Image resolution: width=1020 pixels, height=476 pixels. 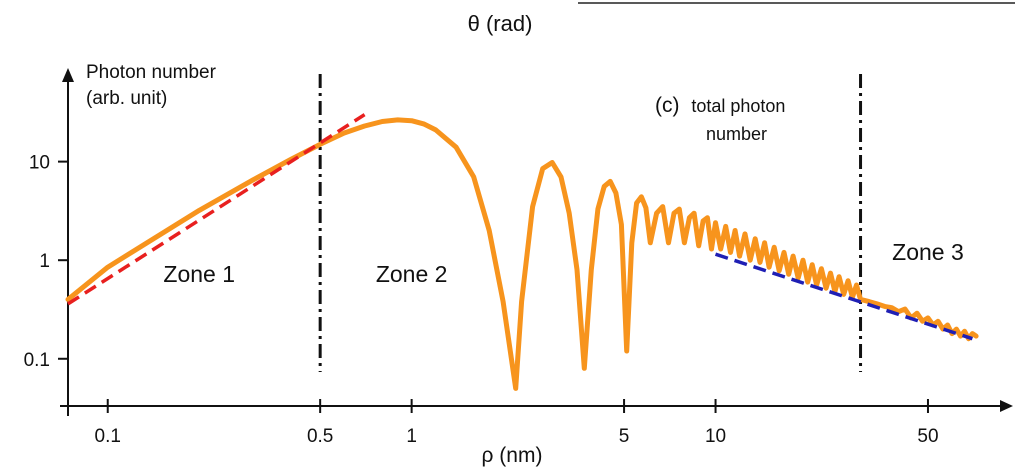 I want to click on x-tick-label-4: 5, so click(x=624, y=436).